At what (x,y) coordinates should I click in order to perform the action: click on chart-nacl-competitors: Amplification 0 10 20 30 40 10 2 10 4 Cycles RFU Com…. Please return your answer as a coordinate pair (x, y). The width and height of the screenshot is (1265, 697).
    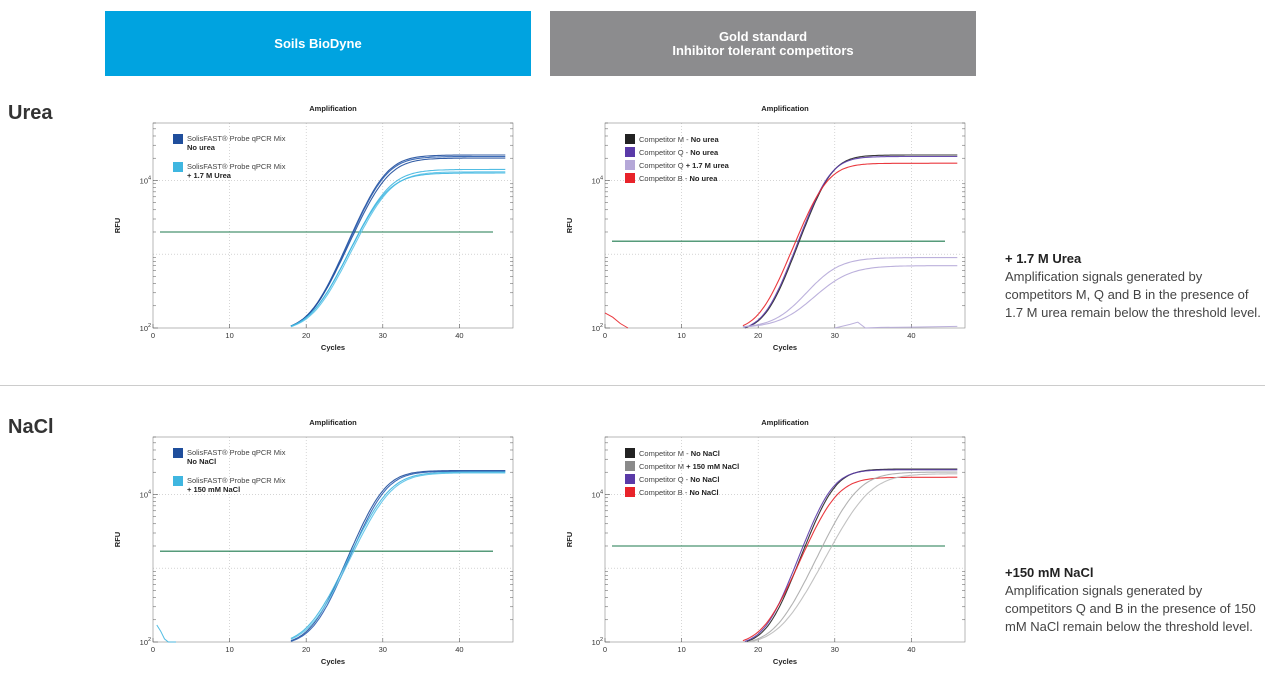
    Looking at the image, I should click on (770, 554).